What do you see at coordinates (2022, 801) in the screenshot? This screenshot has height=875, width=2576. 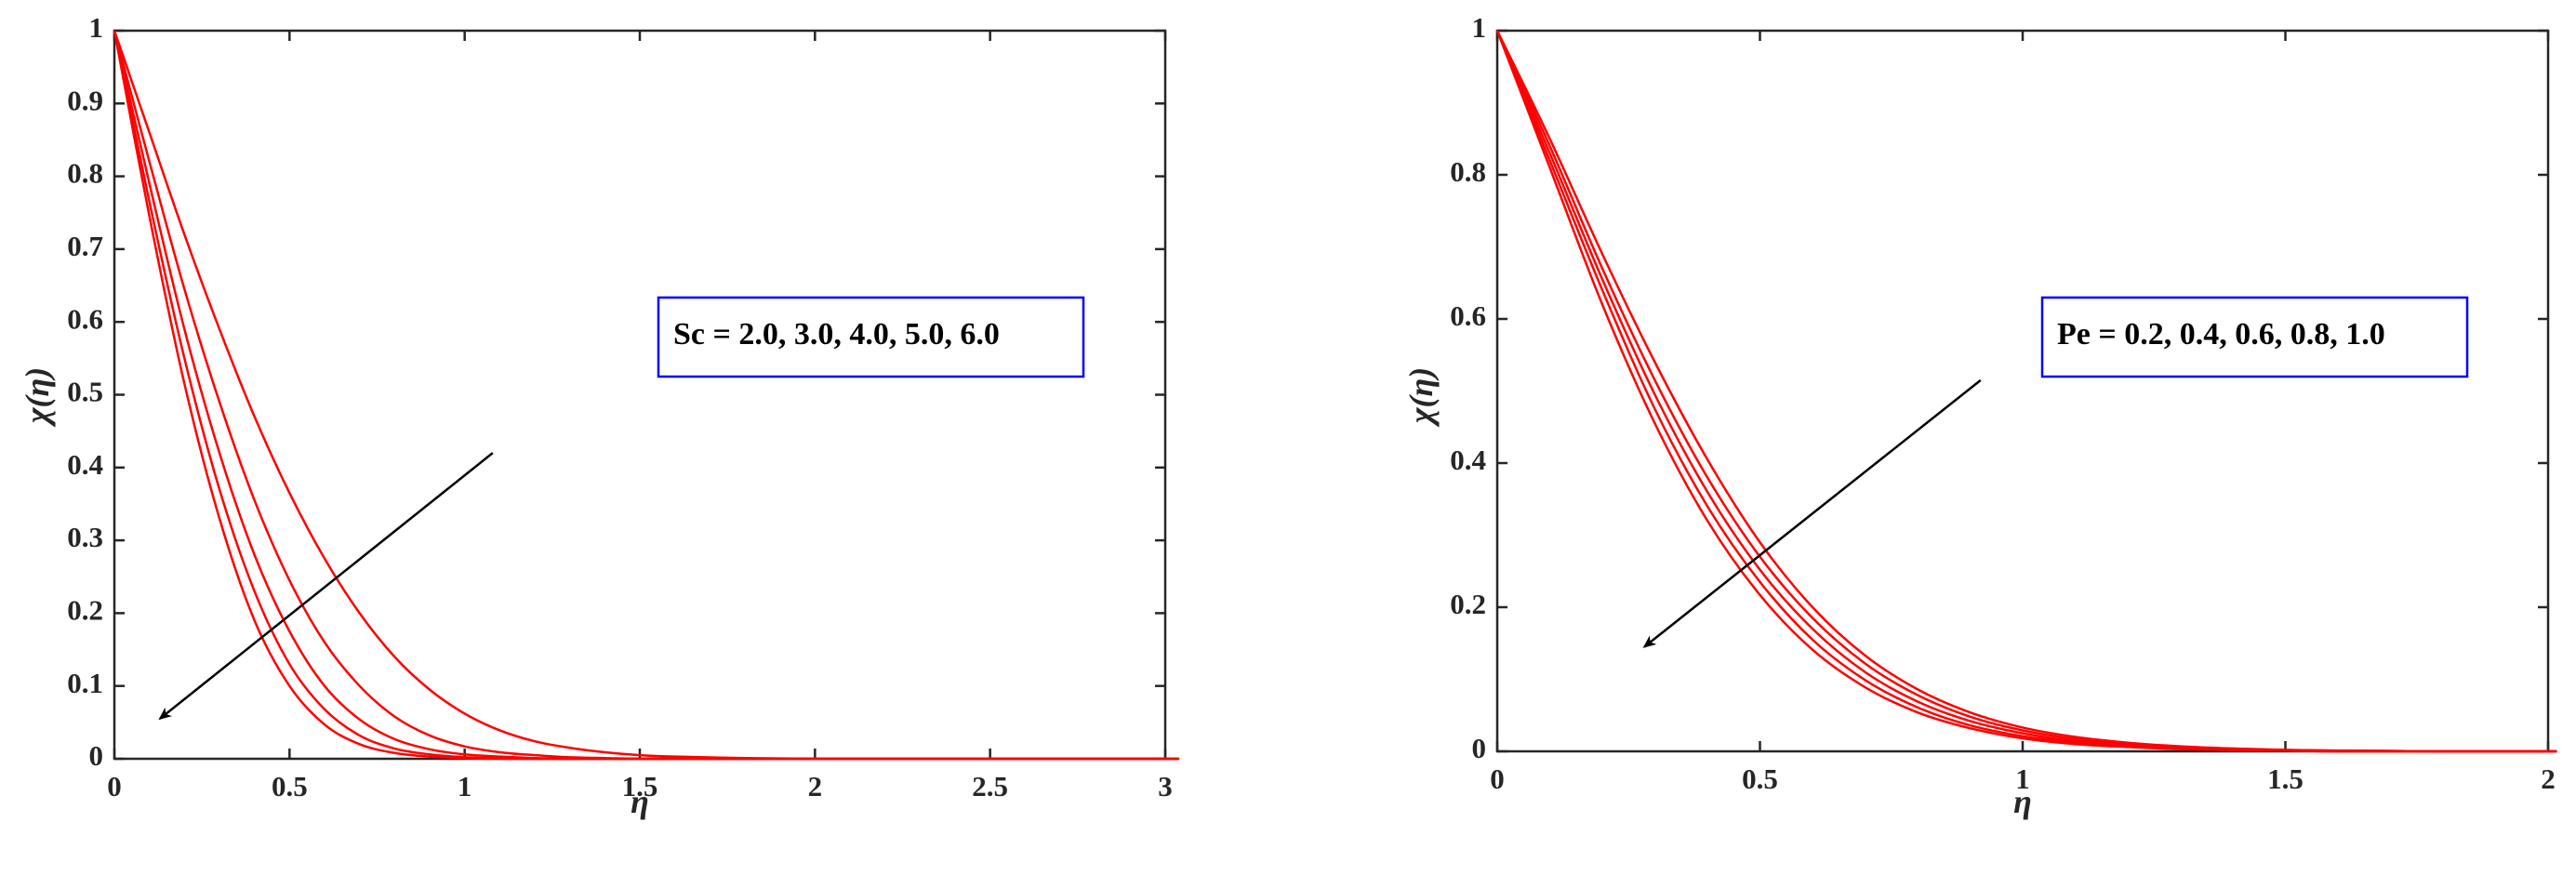 I see `x-axis-label-right: η` at bounding box center [2022, 801].